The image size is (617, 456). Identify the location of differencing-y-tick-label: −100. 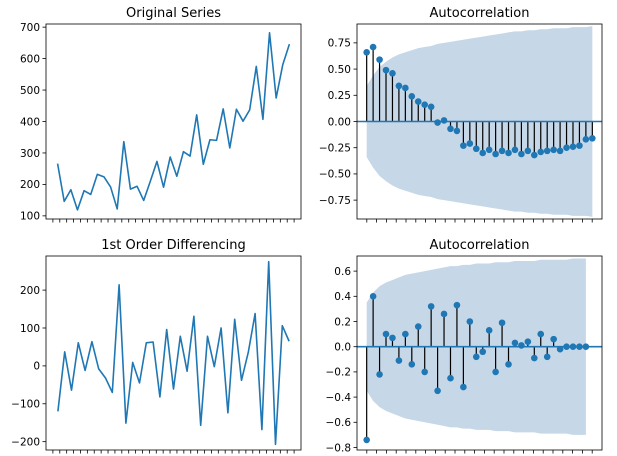
(25, 405).